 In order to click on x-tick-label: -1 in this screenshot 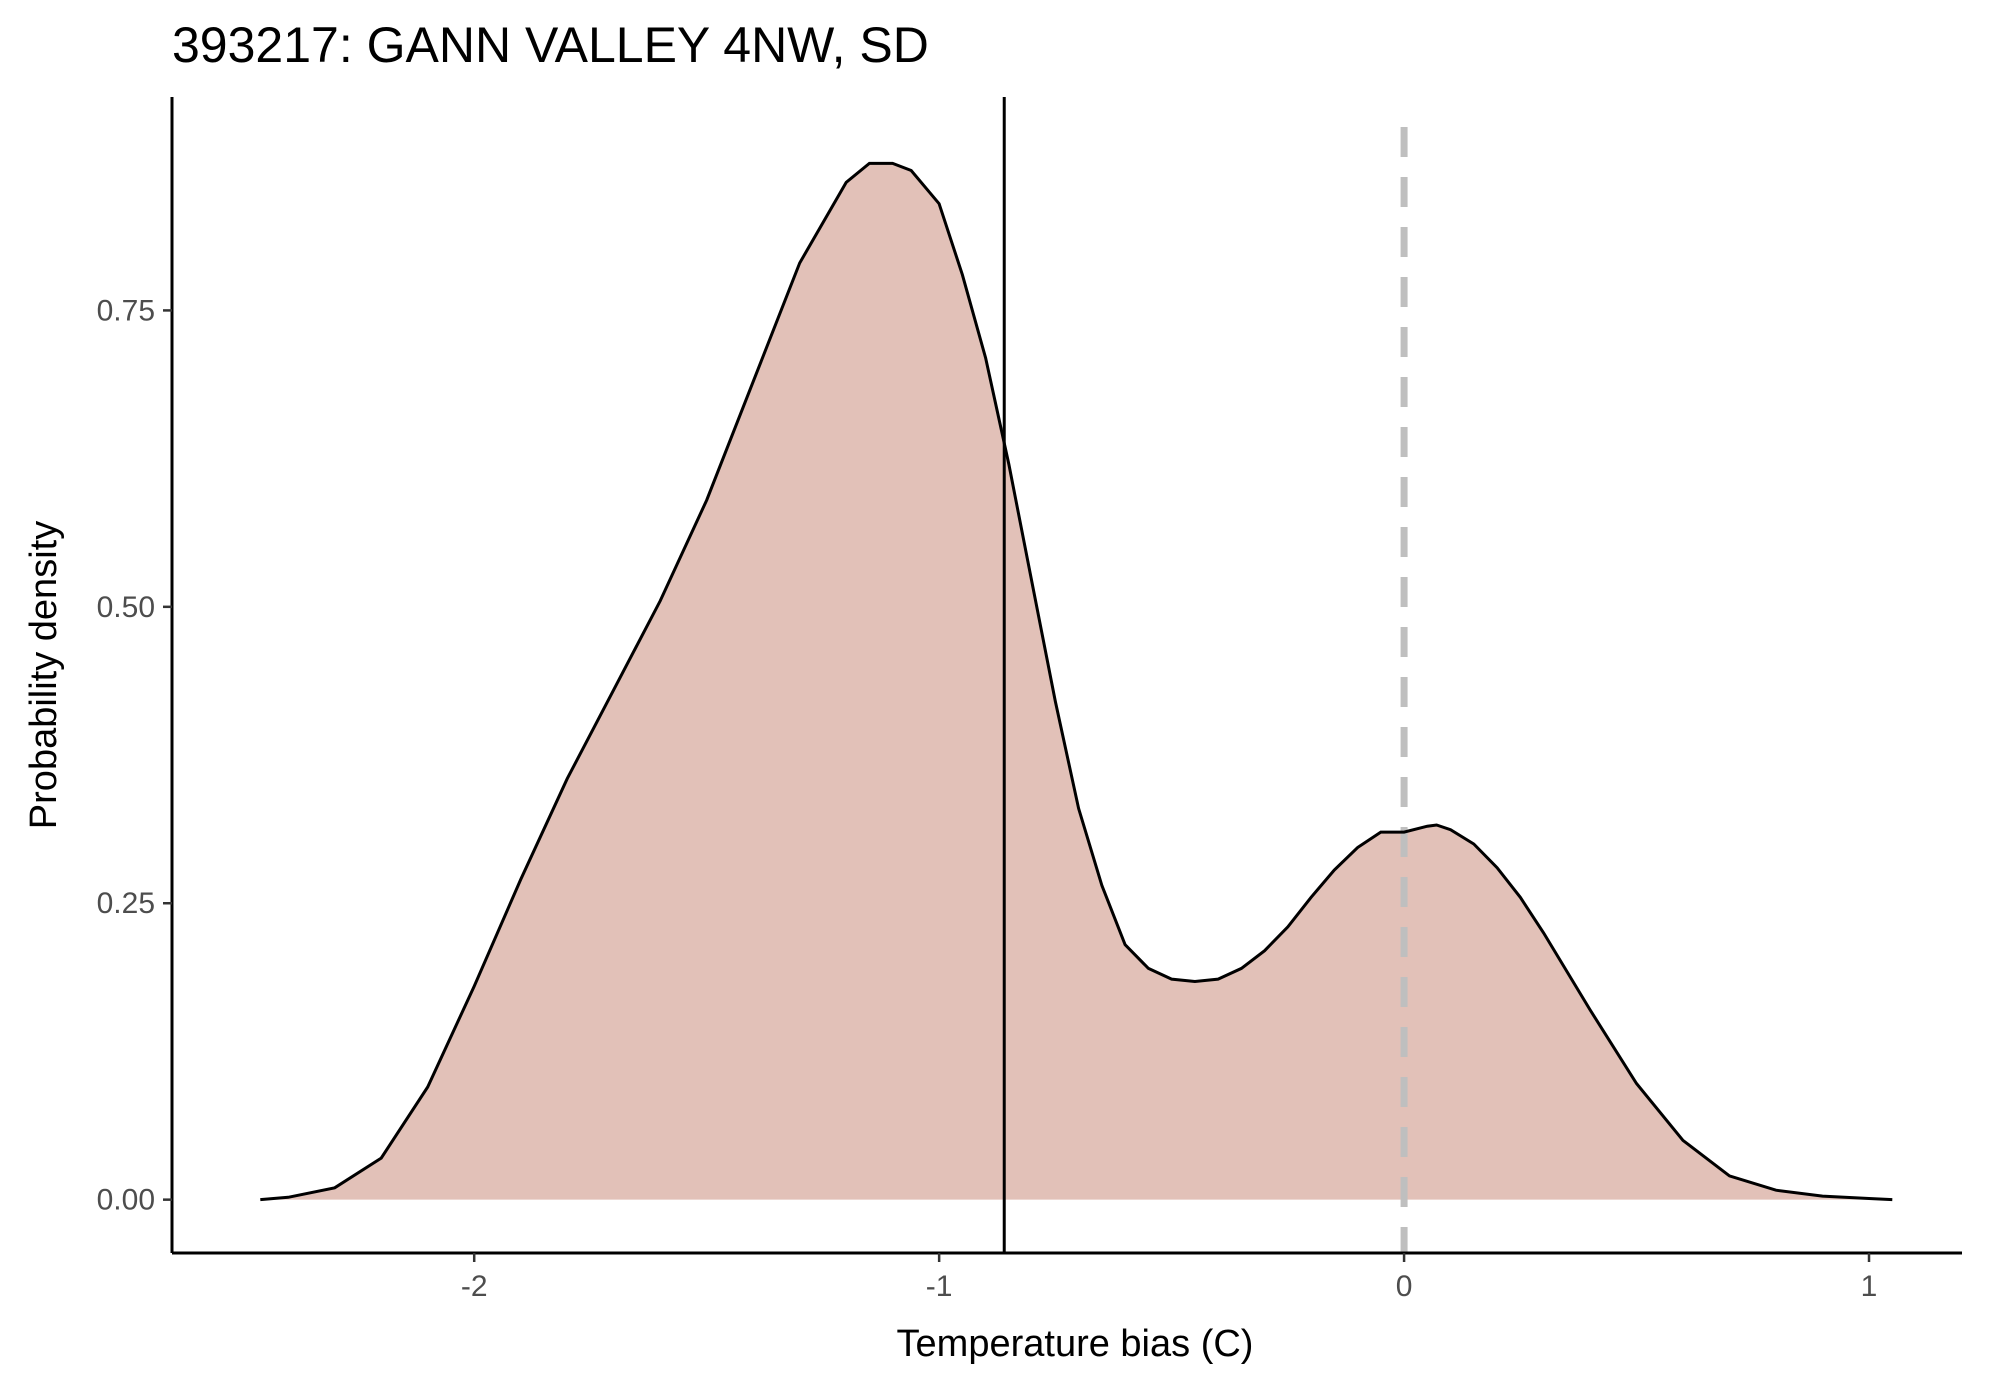, I will do `click(939, 1286)`.